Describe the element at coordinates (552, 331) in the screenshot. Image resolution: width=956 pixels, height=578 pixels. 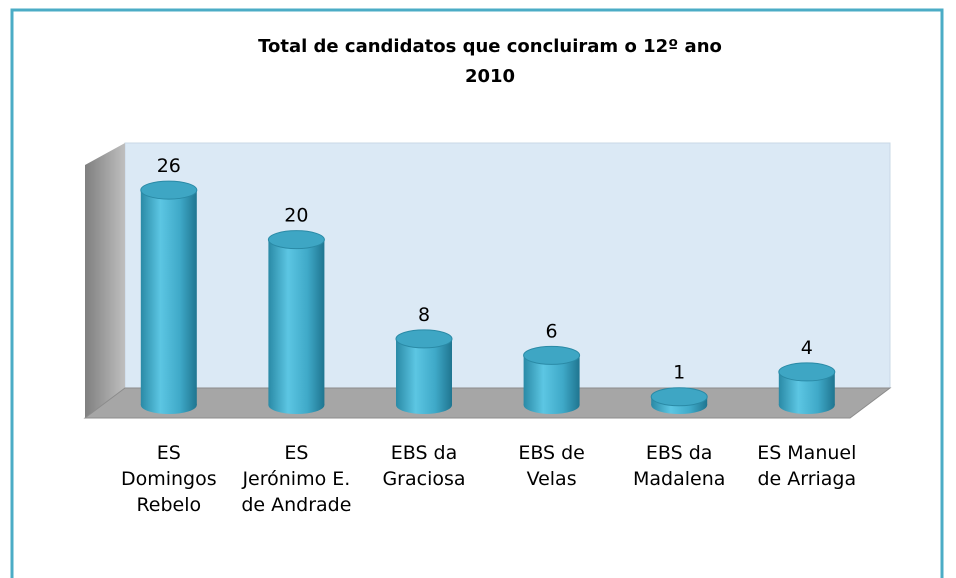
I see `value-label: 6` at that location.